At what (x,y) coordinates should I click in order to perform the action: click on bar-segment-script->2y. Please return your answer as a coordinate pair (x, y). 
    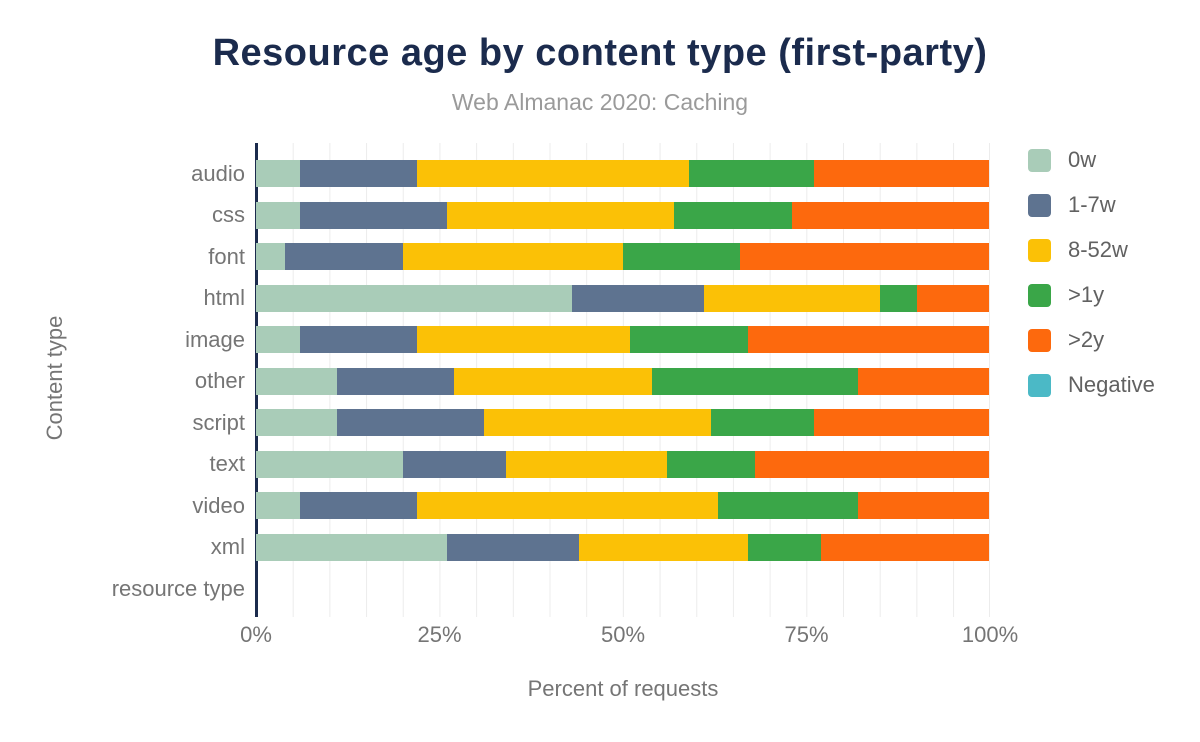
    Looking at the image, I should click on (901, 423).